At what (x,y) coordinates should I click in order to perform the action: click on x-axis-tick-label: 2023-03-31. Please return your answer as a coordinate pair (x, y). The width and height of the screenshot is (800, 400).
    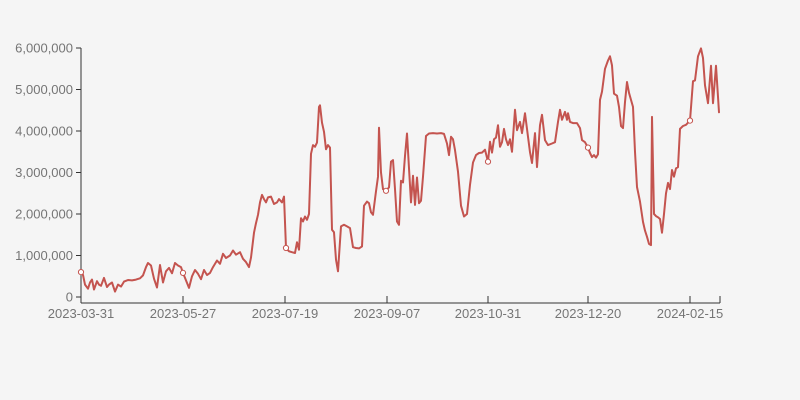
    Looking at the image, I should click on (81, 313).